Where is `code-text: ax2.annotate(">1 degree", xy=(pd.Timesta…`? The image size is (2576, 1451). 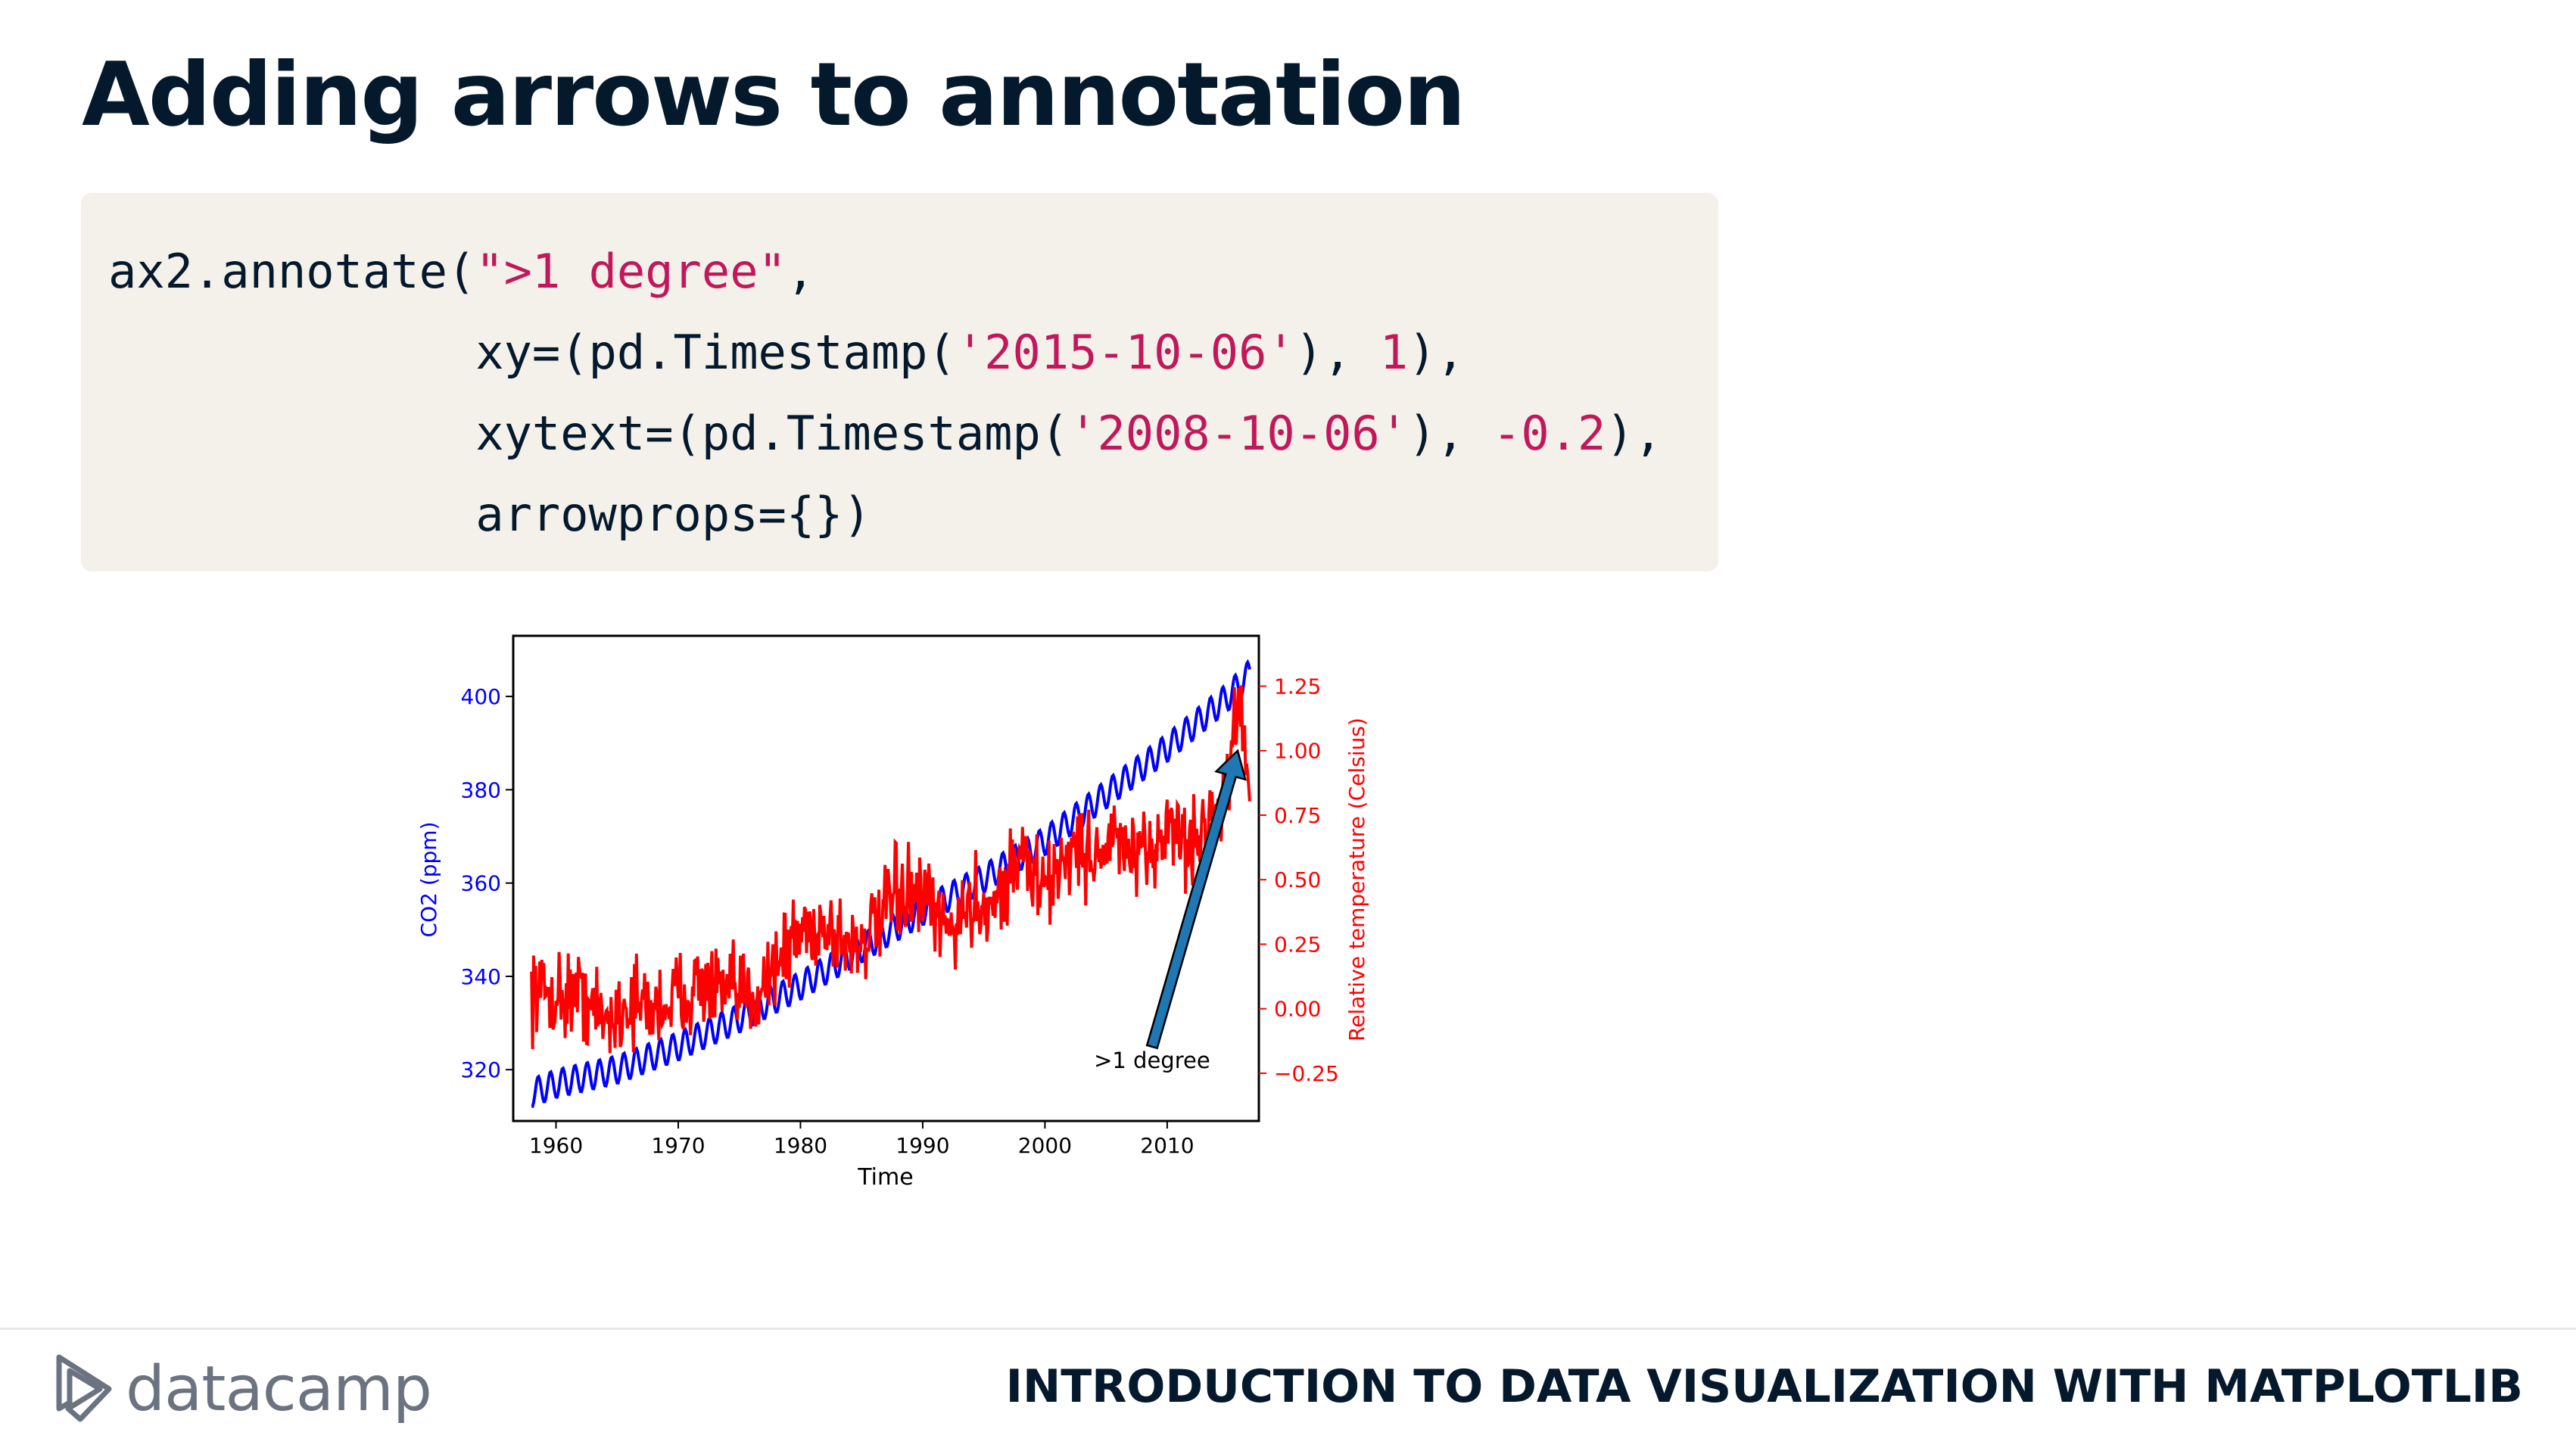
code-text: ax2.annotate(">1 degree", xy=(pd.Timesta… is located at coordinates (885, 393).